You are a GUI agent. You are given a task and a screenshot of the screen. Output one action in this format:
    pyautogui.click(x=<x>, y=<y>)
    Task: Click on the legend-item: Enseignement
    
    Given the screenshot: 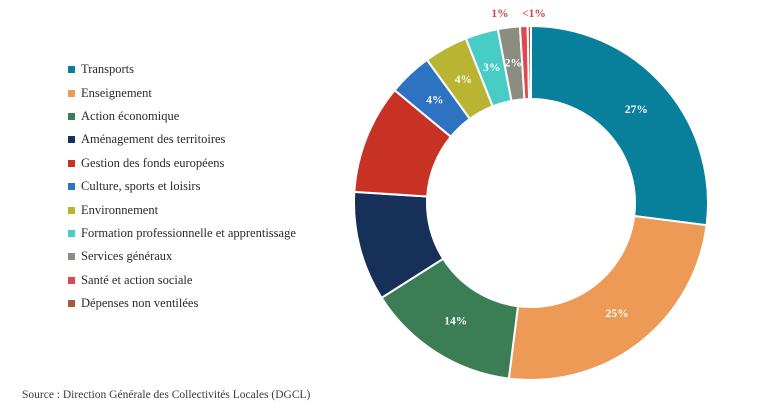 What is the action you would take?
    pyautogui.click(x=218, y=92)
    